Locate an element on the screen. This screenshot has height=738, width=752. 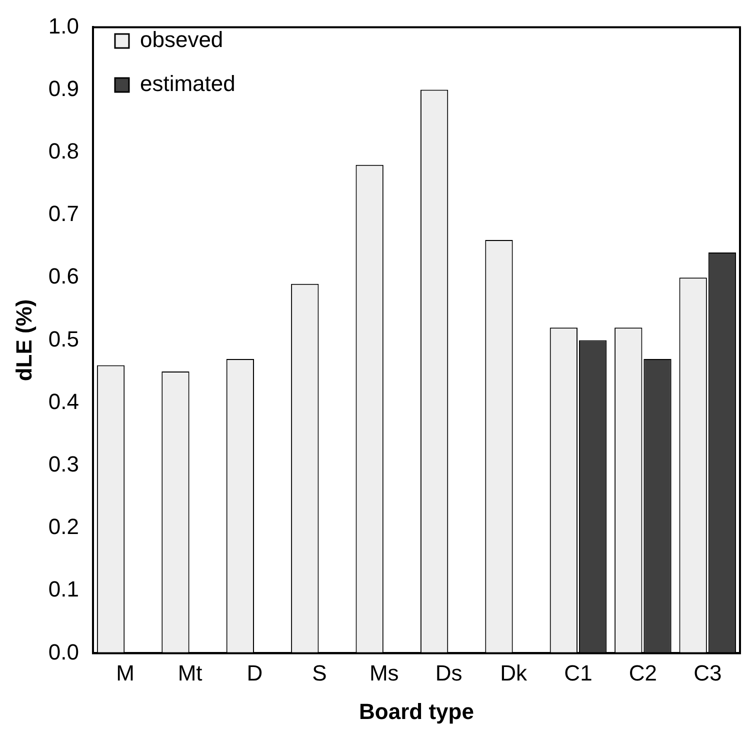
x-tick-label: Ms is located at coordinates (384, 673).